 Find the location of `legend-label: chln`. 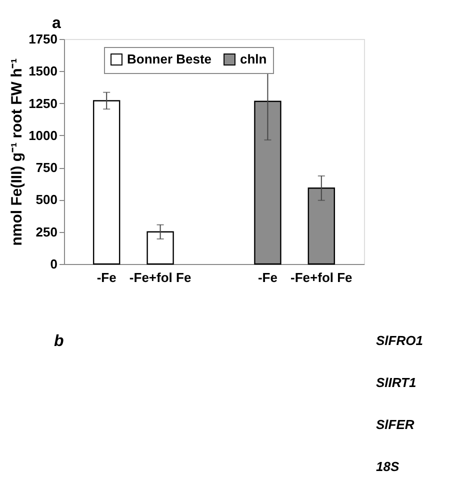

legend-label: chln is located at coordinates (253, 59).